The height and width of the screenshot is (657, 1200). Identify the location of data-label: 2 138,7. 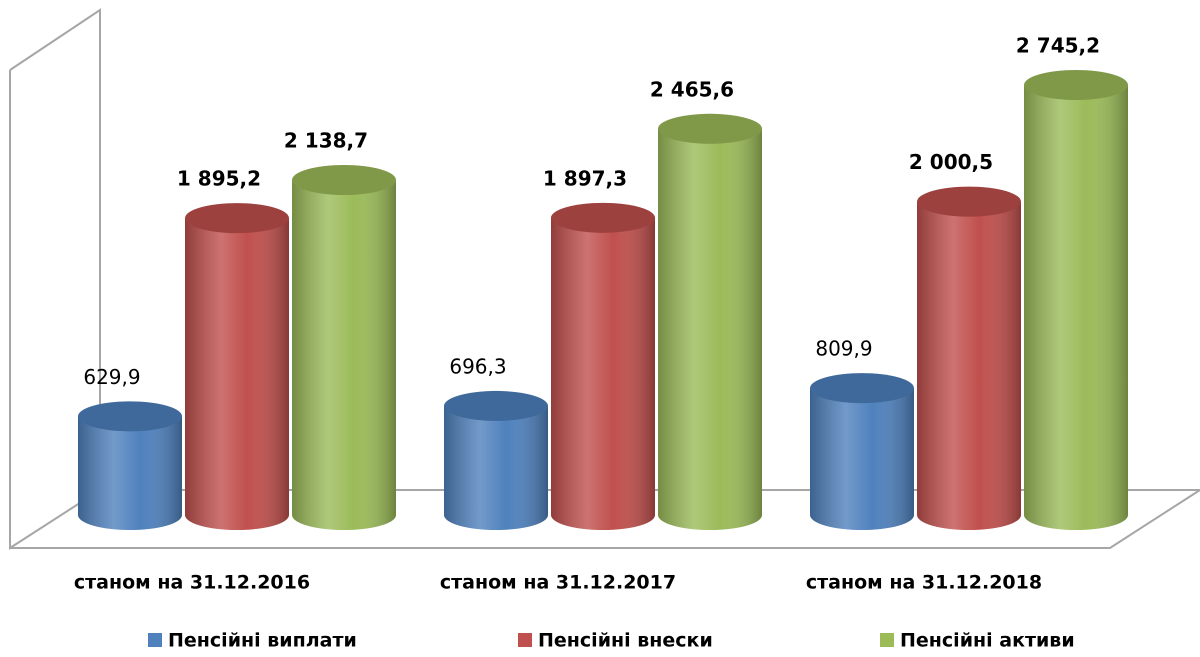
(326, 141).